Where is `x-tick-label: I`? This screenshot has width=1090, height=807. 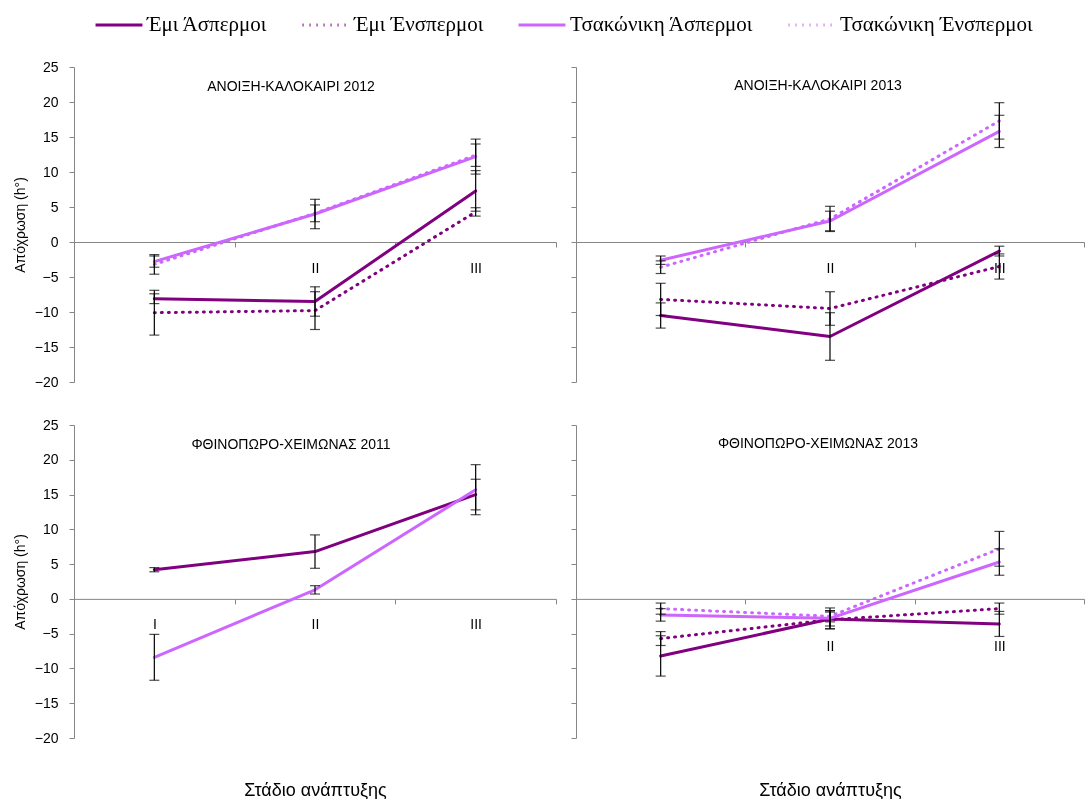 x-tick-label: I is located at coordinates (154, 624).